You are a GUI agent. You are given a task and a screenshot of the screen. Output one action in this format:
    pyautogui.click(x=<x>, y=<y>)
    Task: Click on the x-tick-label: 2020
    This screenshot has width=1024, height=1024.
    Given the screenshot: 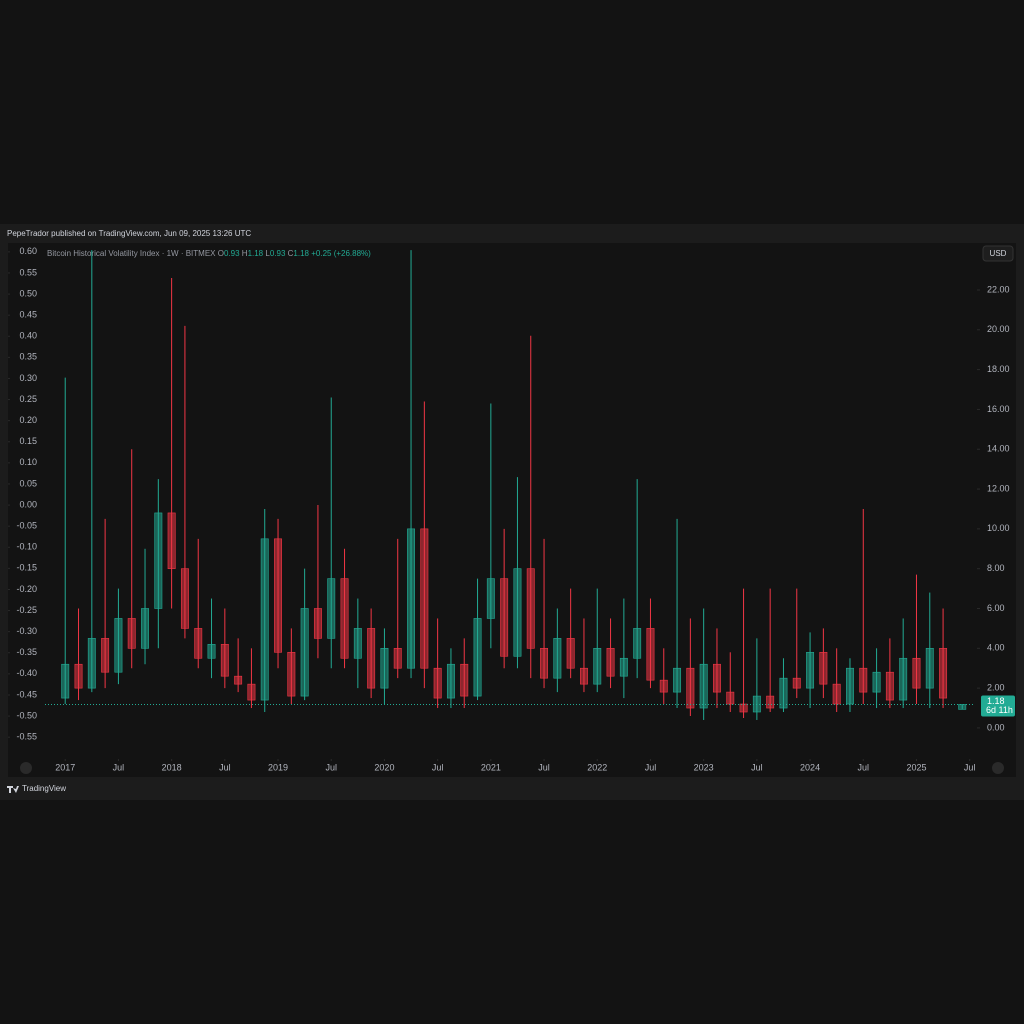 What is the action you would take?
    pyautogui.click(x=384, y=767)
    